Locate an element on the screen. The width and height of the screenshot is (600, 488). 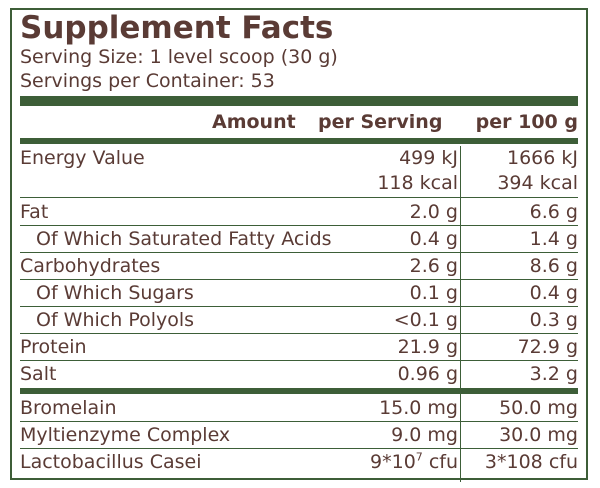
column-header-per-serving: per Serving is located at coordinates (380, 122).